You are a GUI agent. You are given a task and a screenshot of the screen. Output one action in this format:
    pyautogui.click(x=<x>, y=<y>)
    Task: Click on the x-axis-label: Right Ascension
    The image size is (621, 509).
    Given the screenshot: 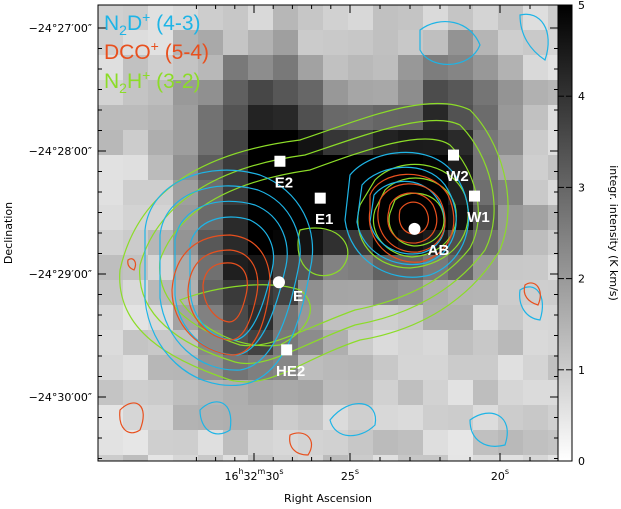 What is the action you would take?
    pyautogui.click(x=328, y=498)
    